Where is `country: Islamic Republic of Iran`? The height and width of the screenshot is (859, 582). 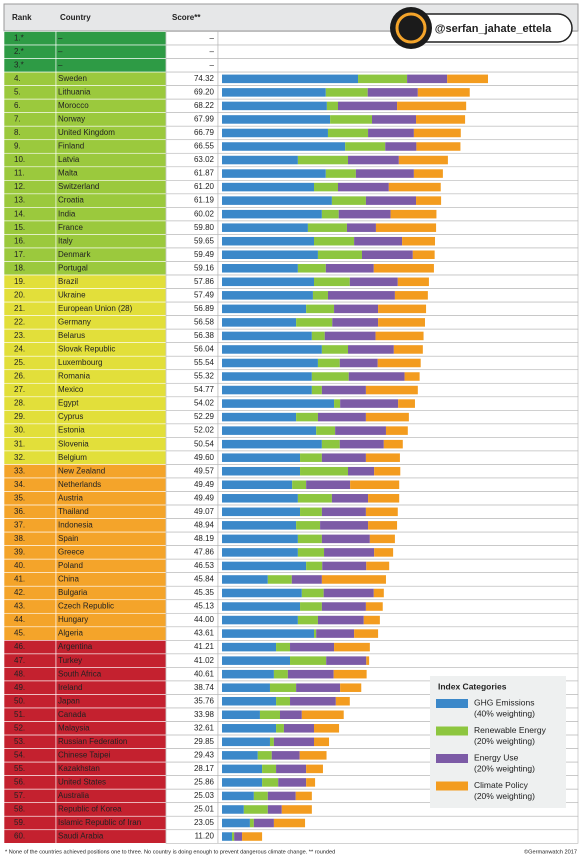 country: Islamic Republic of Iran is located at coordinates (99, 822).